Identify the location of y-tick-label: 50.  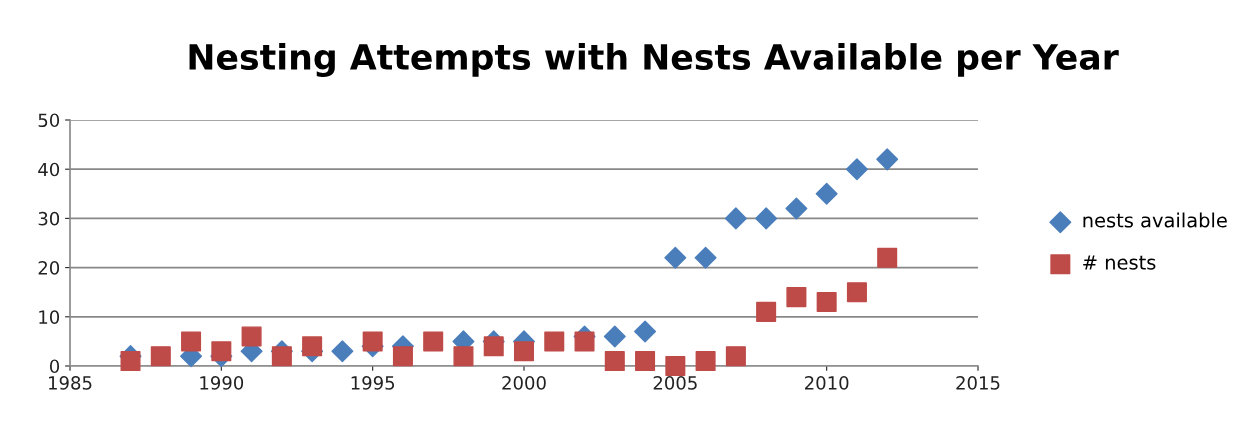
(49, 120).